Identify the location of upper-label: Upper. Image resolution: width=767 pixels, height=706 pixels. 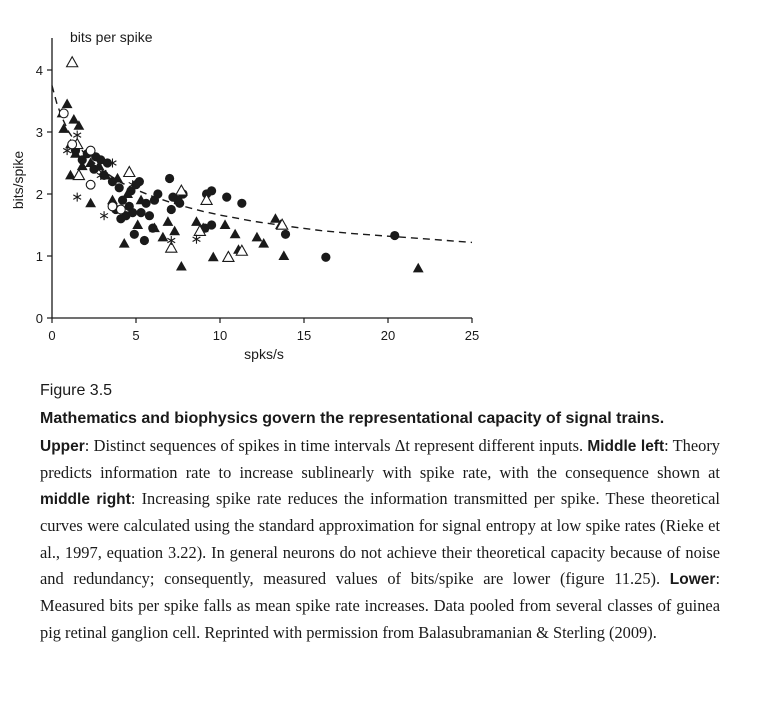
(62, 446).